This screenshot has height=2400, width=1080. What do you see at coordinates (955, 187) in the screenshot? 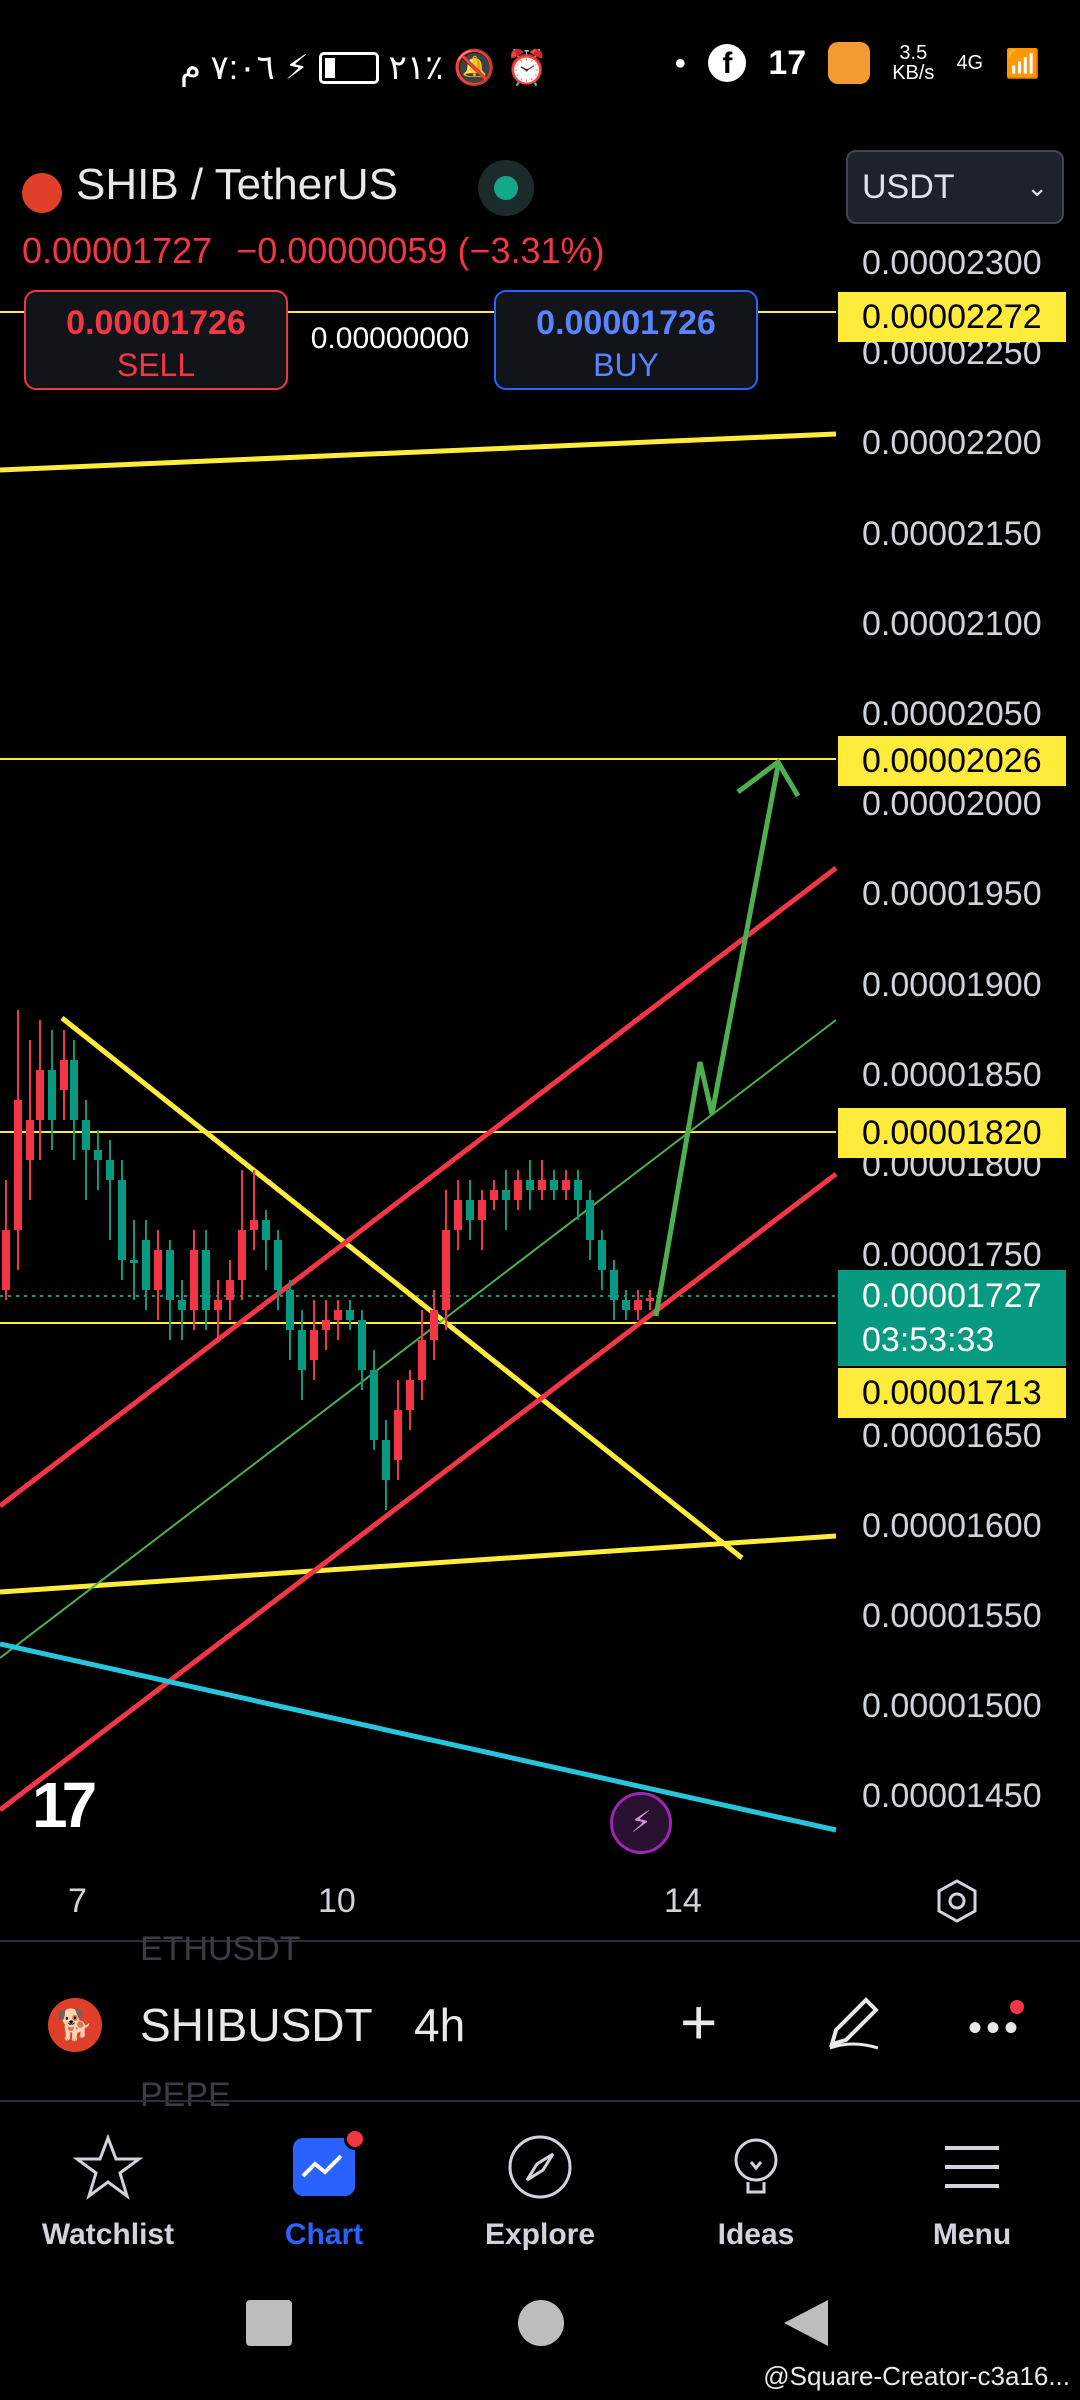
I see `currency-select: USDT ⌄` at bounding box center [955, 187].